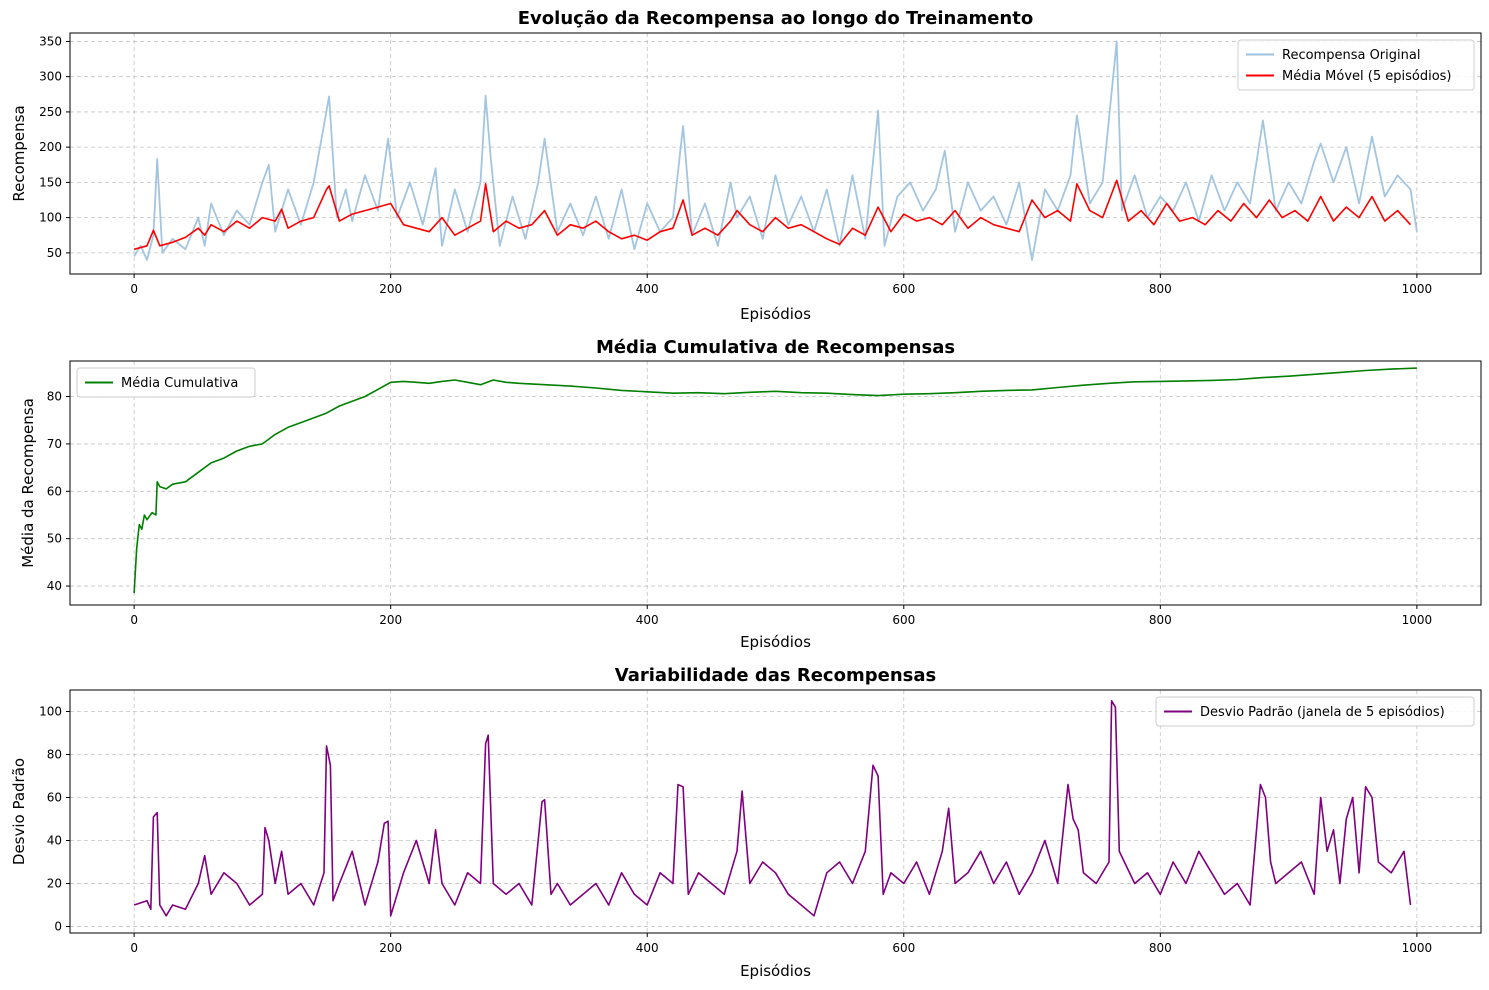 Image resolution: width=1489 pixels, height=990 pixels. I want to click on y-tick-label: 150, so click(50, 182).